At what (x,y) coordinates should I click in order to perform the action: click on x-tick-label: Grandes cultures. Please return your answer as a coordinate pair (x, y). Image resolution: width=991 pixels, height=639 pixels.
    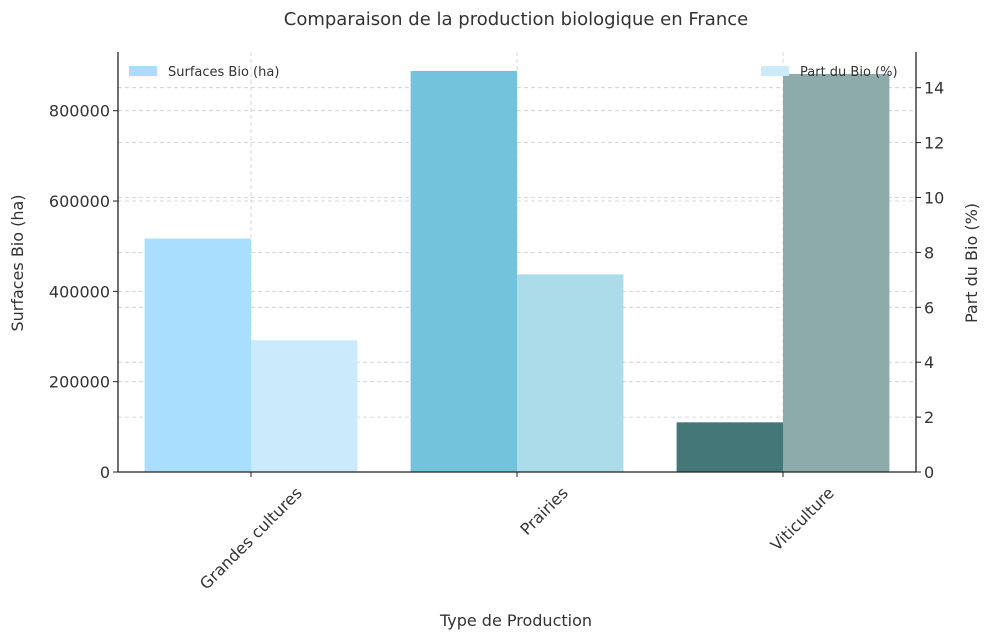
    Looking at the image, I should click on (251, 538).